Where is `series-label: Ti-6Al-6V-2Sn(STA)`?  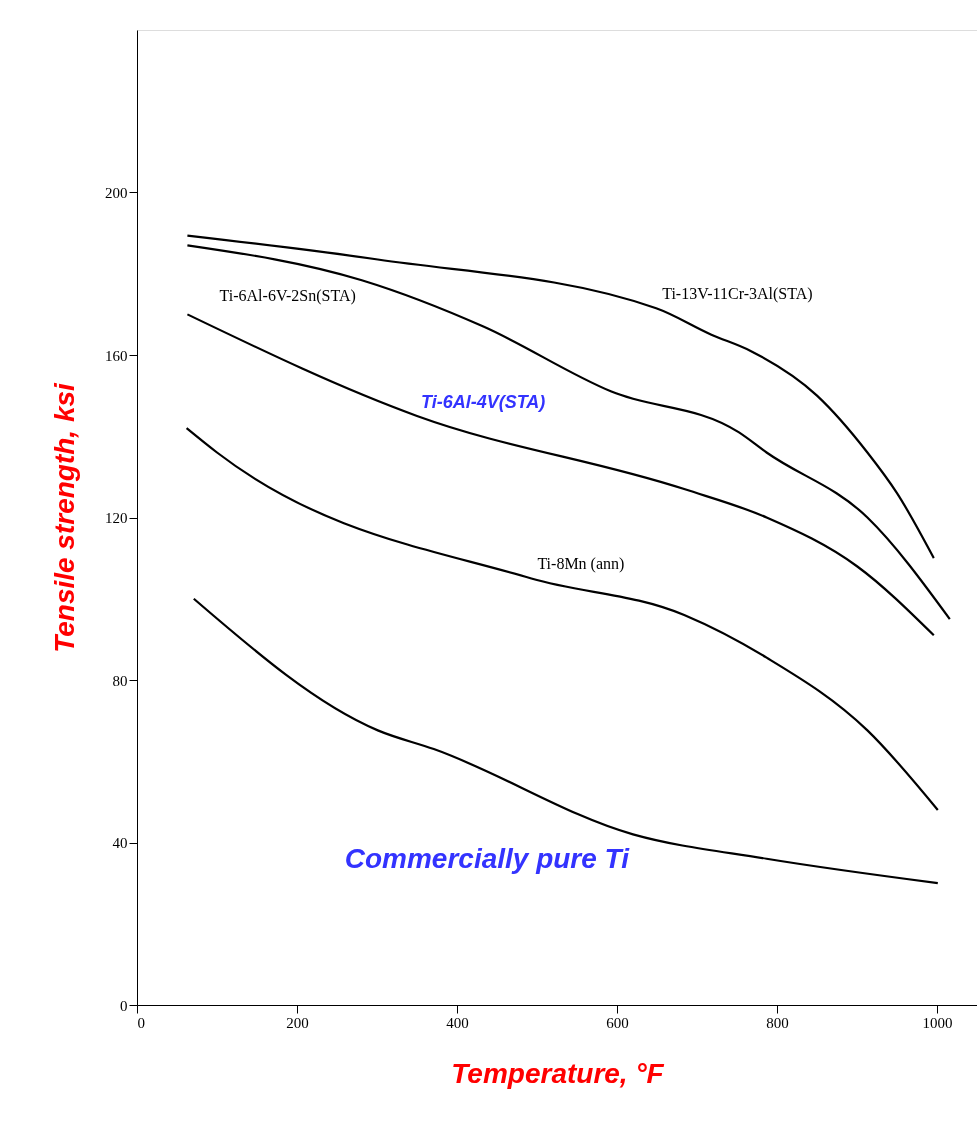
series-label: Ti-6Al-6V-2Sn(STA) is located at coordinates (287, 296).